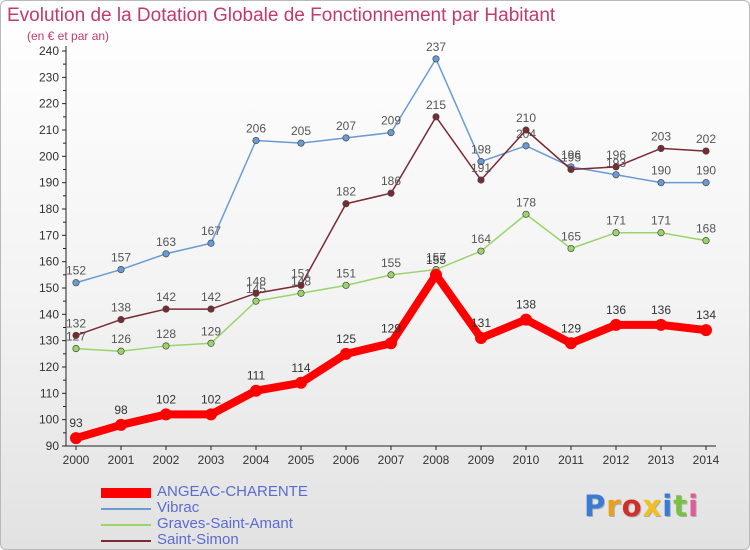 The image size is (750, 550). Describe the element at coordinates (49, 367) in the screenshot. I see `y-tick-label: 120` at that location.